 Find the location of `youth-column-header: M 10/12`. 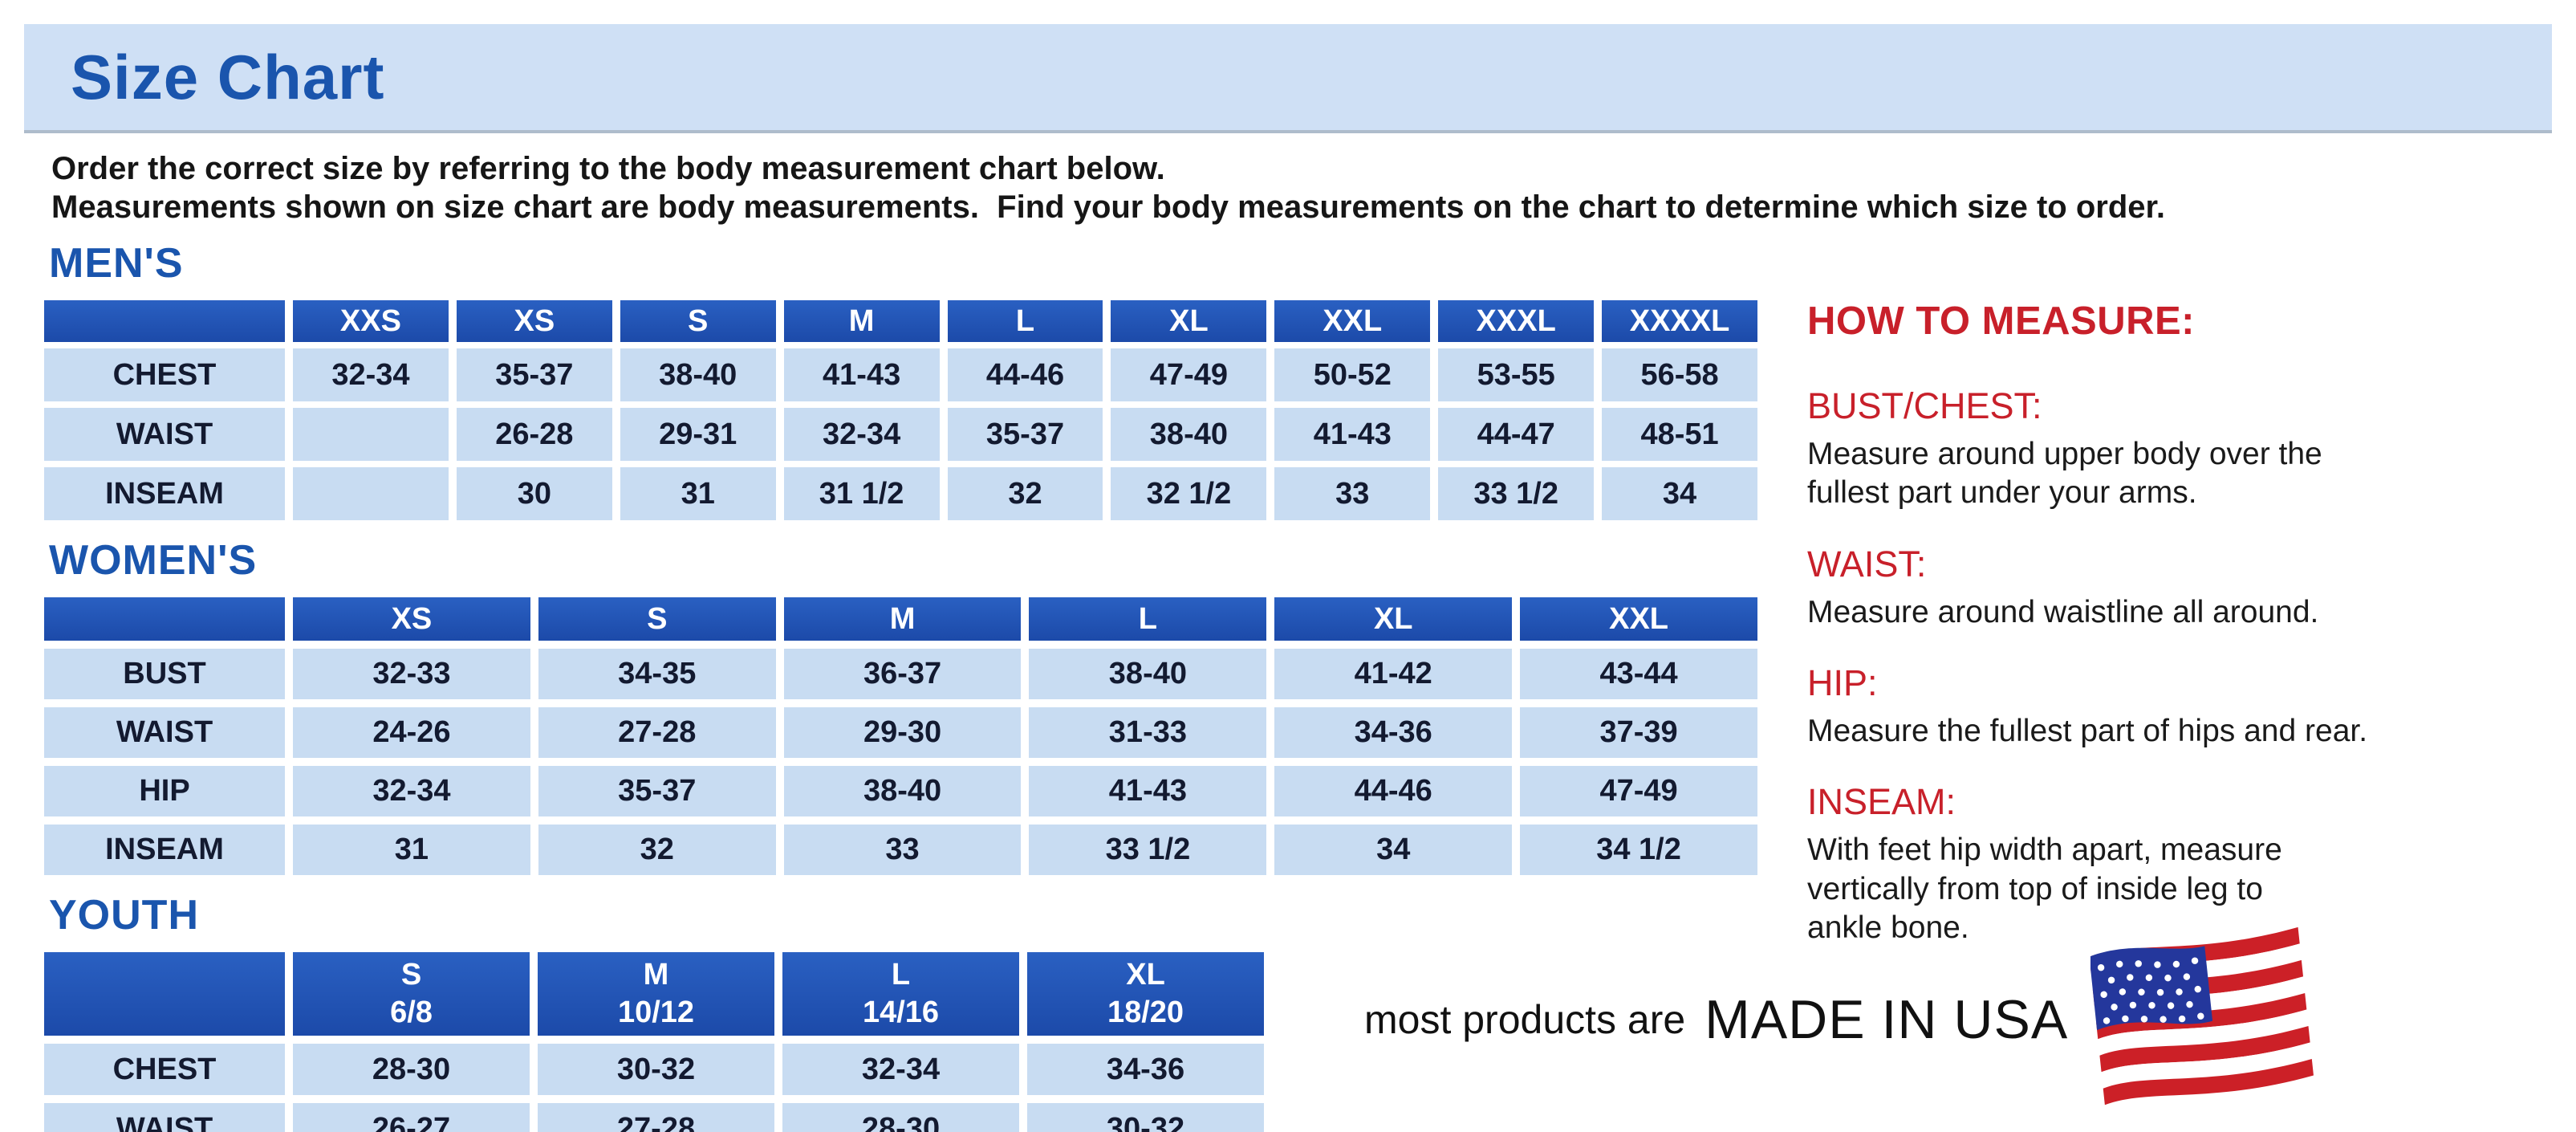

youth-column-header: M 10/12 is located at coordinates (656, 994).